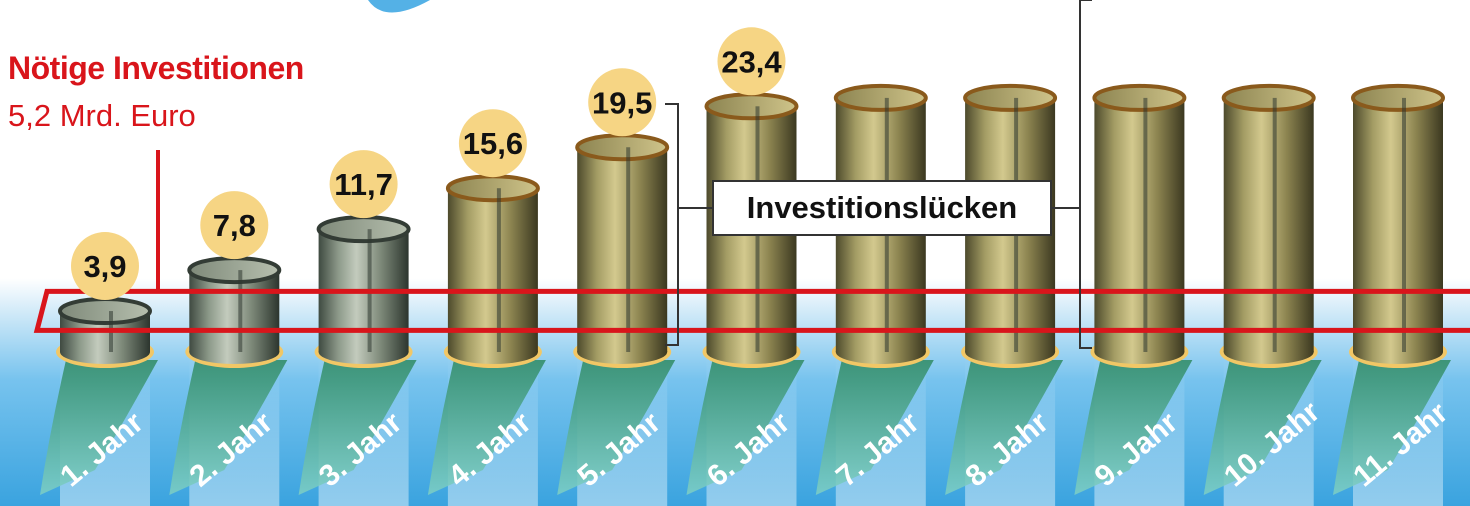 Image resolution: width=1470 pixels, height=506 pixels. Describe the element at coordinates (363, 184) in the screenshot. I see `value-label-year-3: 11,7` at that location.